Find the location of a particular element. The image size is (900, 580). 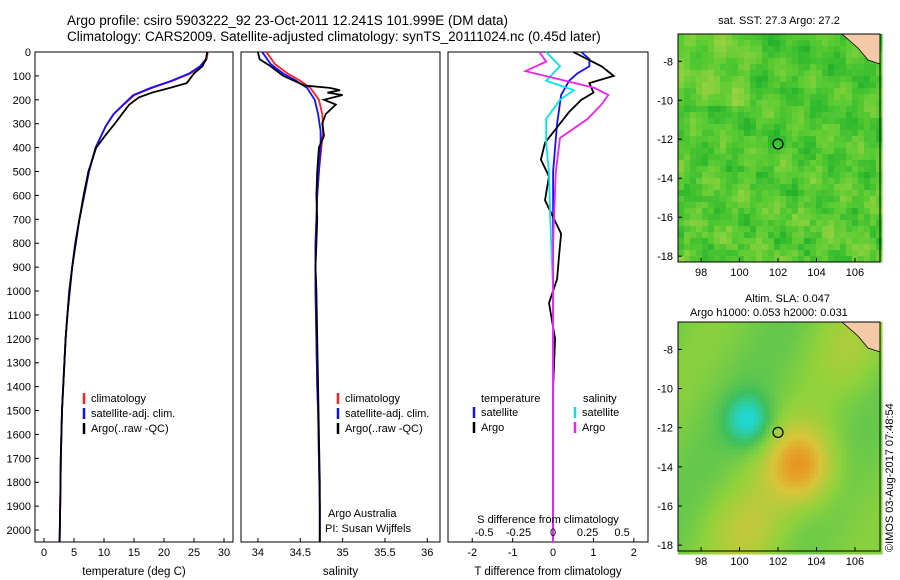

temperature-xtick-label: 15 is located at coordinates (134, 553).